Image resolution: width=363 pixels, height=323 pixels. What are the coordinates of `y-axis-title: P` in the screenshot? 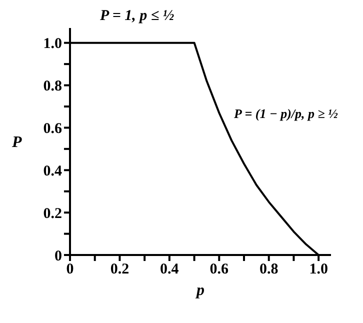 It's located at (16, 143).